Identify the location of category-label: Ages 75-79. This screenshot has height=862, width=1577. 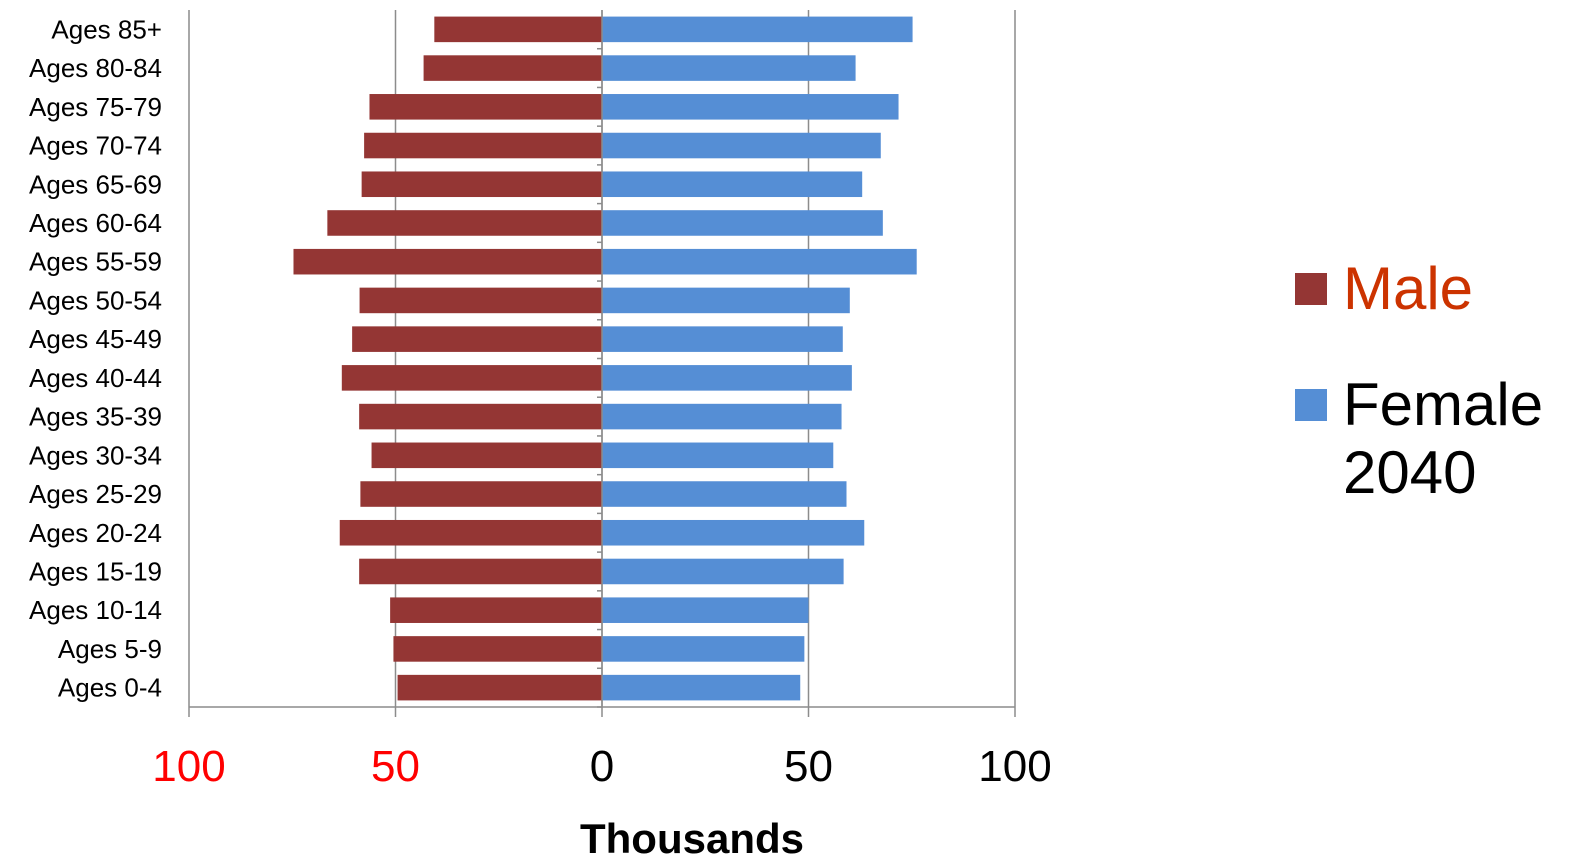
(95, 107).